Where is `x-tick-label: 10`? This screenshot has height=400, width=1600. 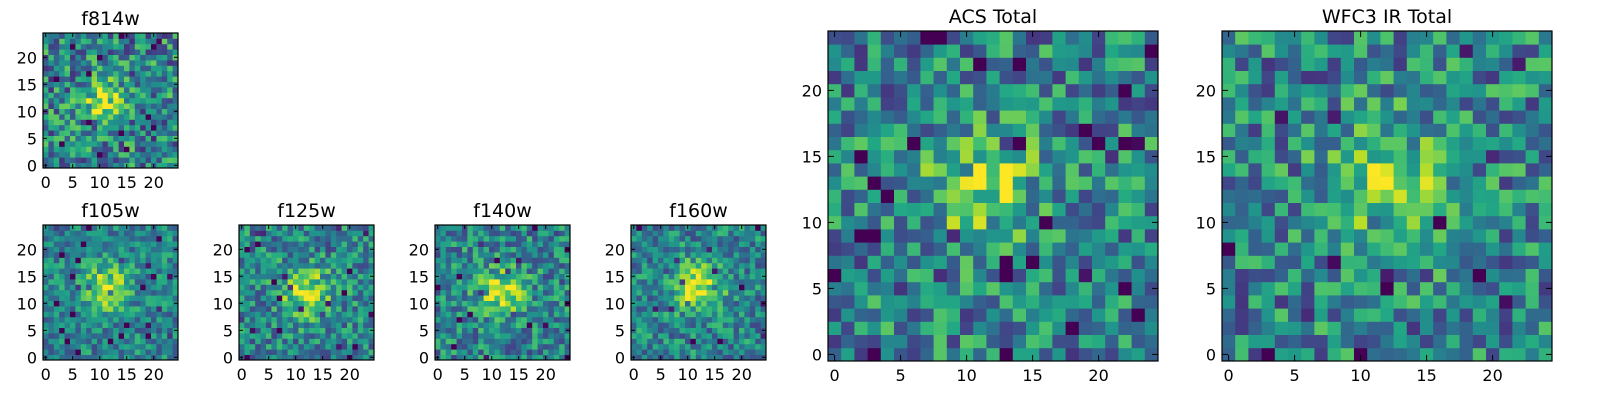 x-tick-label: 10 is located at coordinates (688, 374).